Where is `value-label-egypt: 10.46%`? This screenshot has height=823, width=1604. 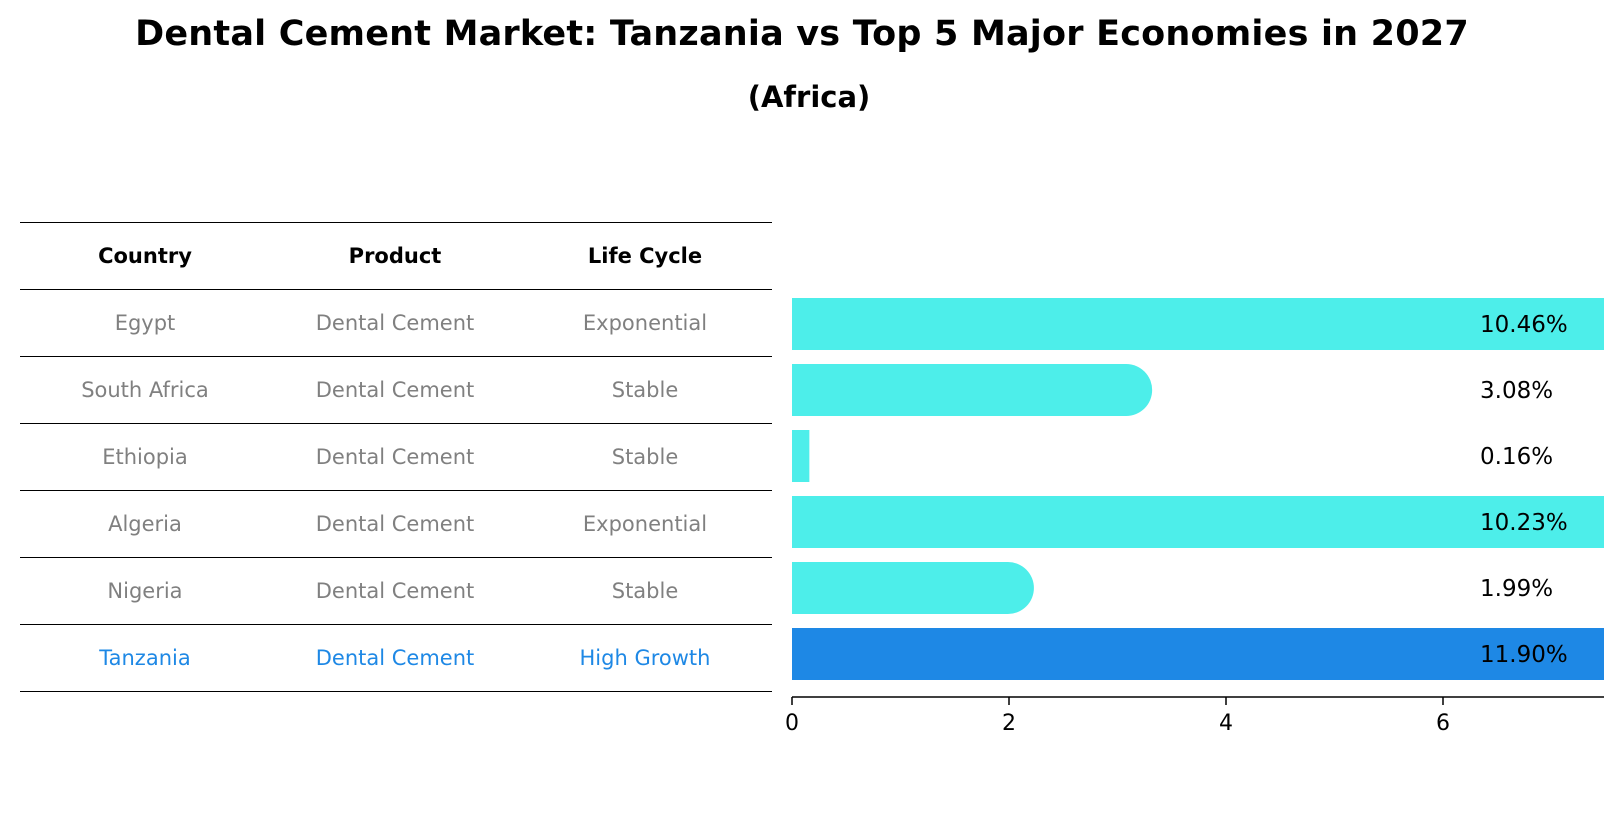 value-label-egypt: 10.46% is located at coordinates (1524, 325).